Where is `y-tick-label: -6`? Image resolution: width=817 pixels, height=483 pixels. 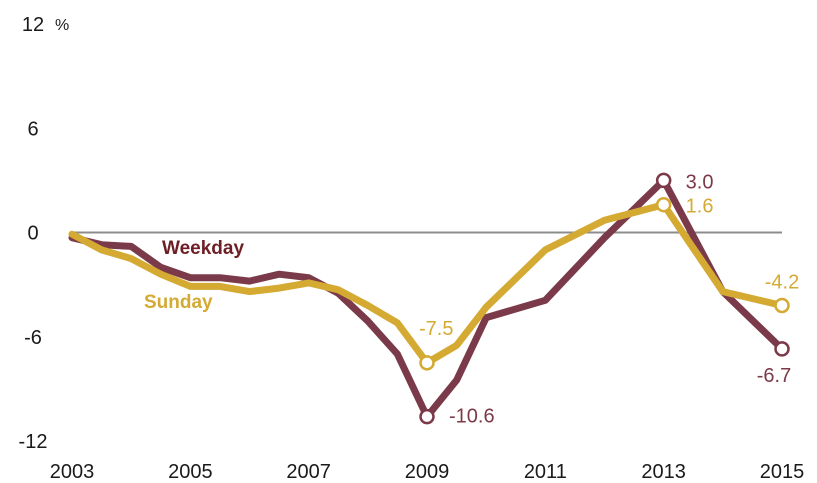
y-tick-label: -6 is located at coordinates (33, 338).